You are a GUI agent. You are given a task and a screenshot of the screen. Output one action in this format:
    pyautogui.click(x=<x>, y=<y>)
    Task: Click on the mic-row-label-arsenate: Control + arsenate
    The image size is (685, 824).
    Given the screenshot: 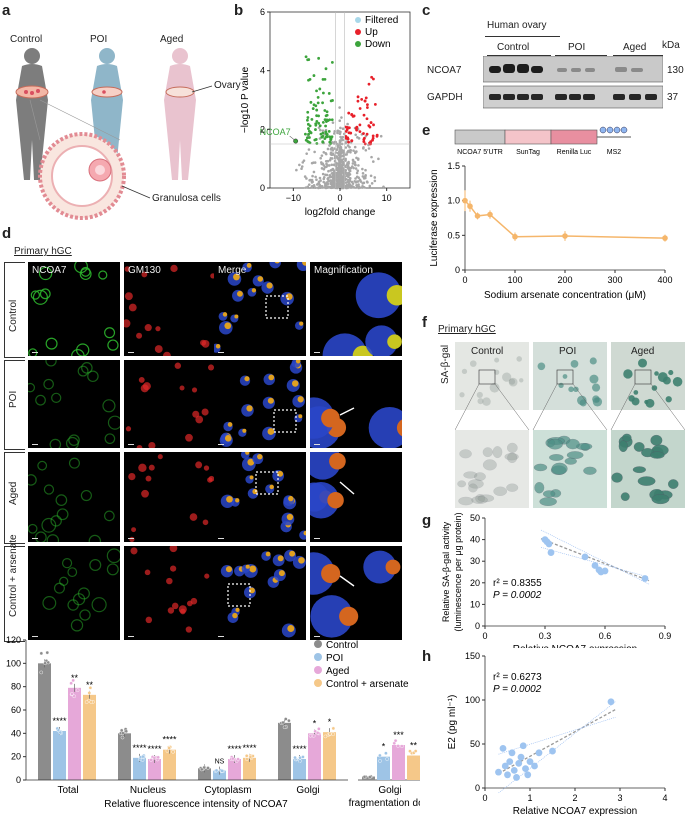 What is the action you would take?
    pyautogui.click(x=13, y=575)
    